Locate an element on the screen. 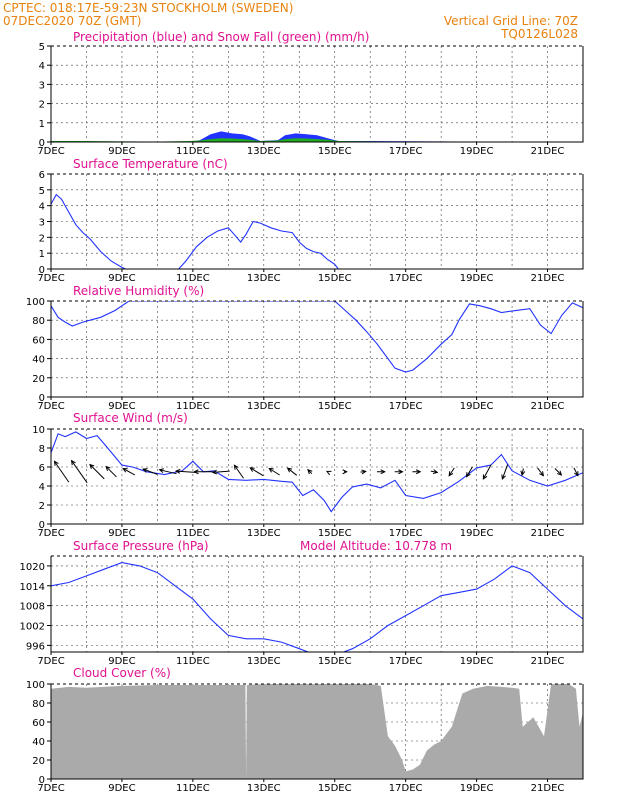 The image size is (618, 800). header-location: CPTEC: 018:17E-59:23N STOCKHOLM (SWEDEN) is located at coordinates (148, 8).